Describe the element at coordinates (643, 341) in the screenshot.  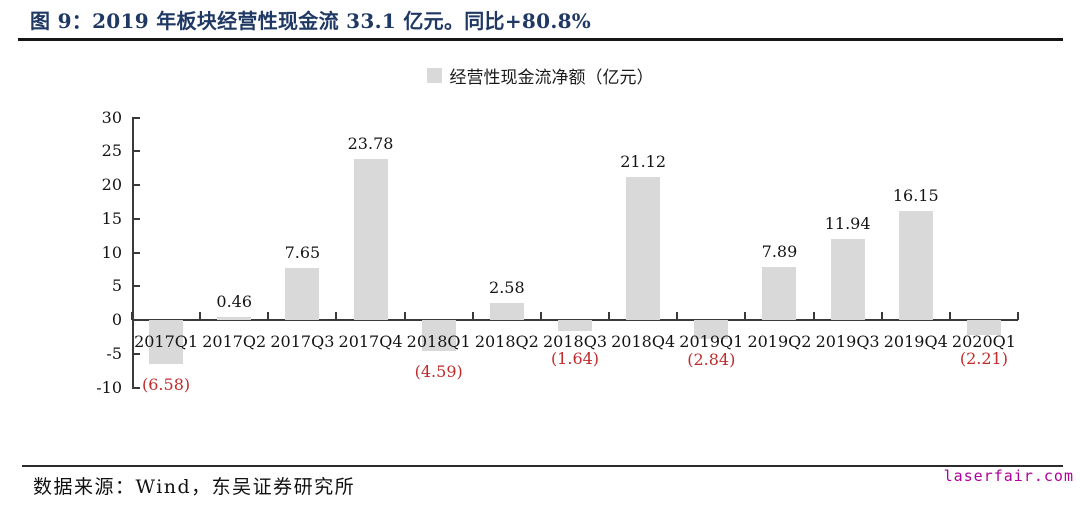
I see `category-label: 2018Q4` at that location.